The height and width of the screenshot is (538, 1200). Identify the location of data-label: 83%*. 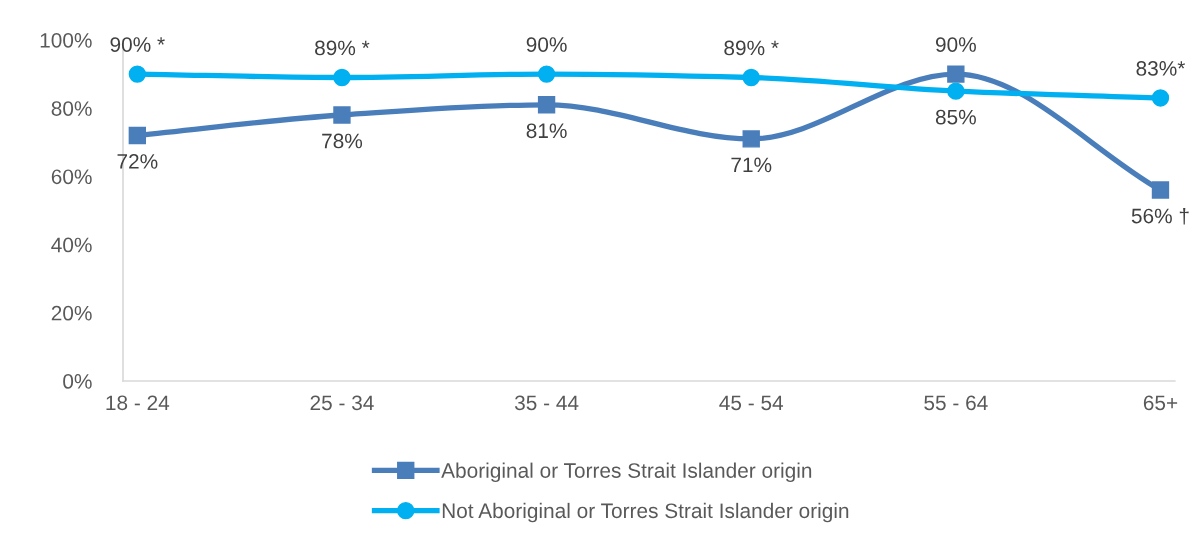
(1161, 68).